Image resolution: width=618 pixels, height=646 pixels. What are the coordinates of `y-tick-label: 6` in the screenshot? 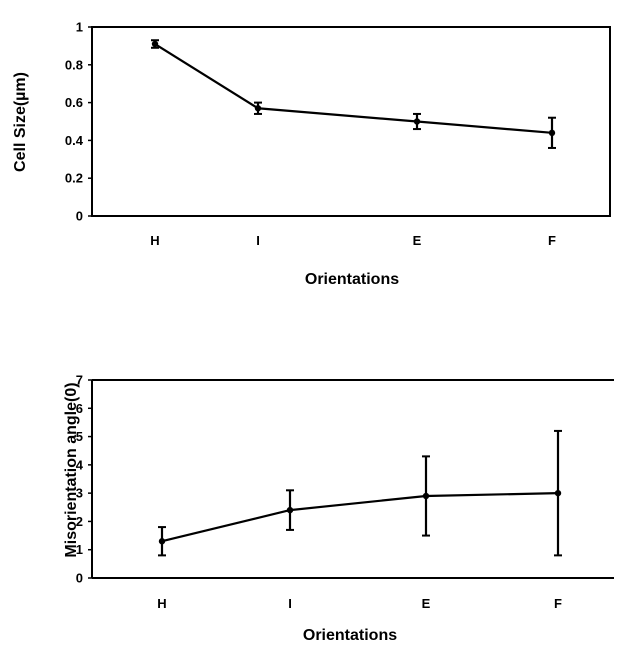 It's located at (79, 408).